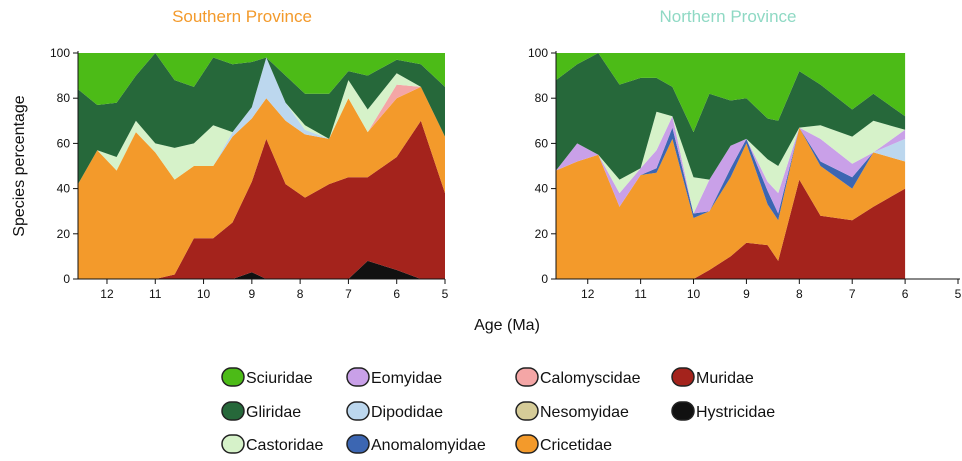 This screenshot has height=461, width=962. Describe the element at coordinates (406, 378) in the screenshot. I see `legend-label: Eomyidae` at that location.